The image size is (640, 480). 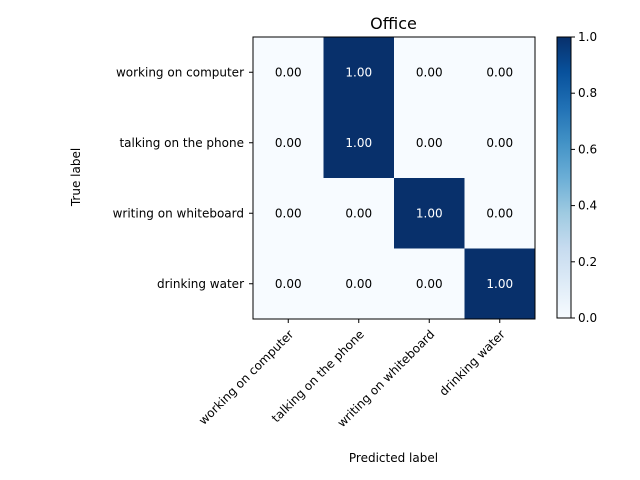 I want to click on colorbar-tick-label: 1.0, so click(x=587, y=37).